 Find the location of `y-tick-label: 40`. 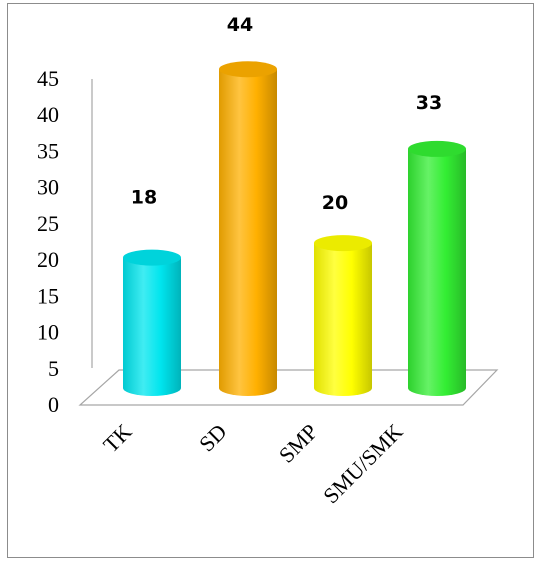

y-tick-label: 40 is located at coordinates (48, 114).